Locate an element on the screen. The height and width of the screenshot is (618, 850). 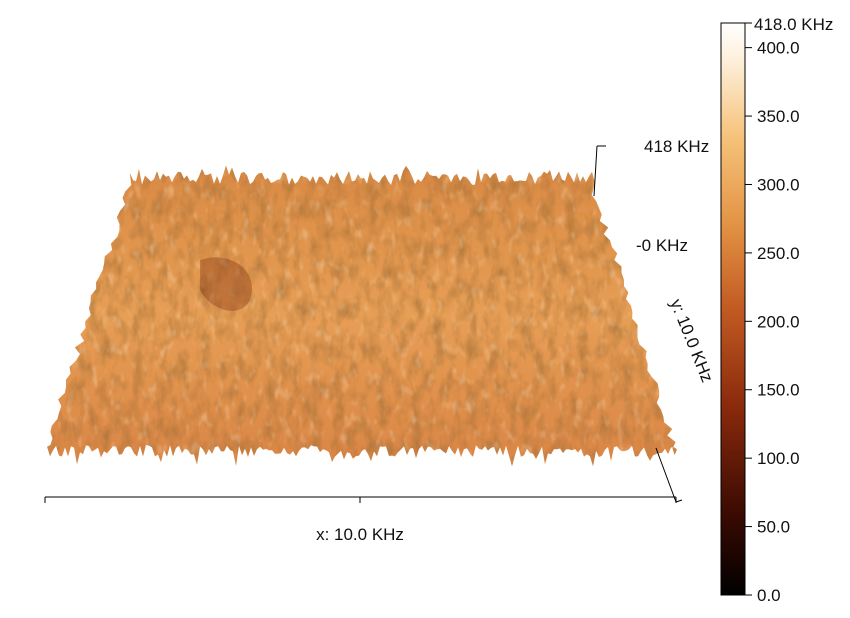
z-min-label: -0 KHz is located at coordinates (662, 245).